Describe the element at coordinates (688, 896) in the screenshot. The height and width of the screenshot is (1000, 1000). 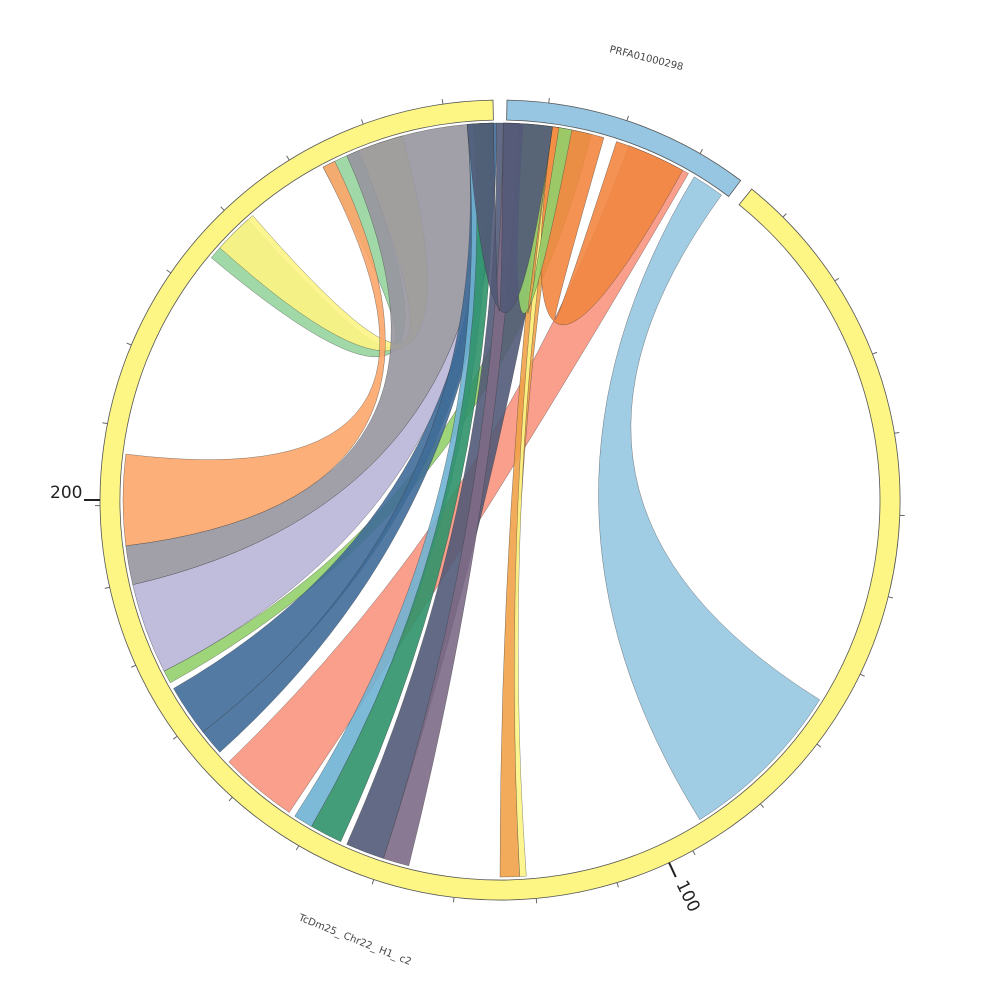
I see `tick-label-100: 100` at that location.